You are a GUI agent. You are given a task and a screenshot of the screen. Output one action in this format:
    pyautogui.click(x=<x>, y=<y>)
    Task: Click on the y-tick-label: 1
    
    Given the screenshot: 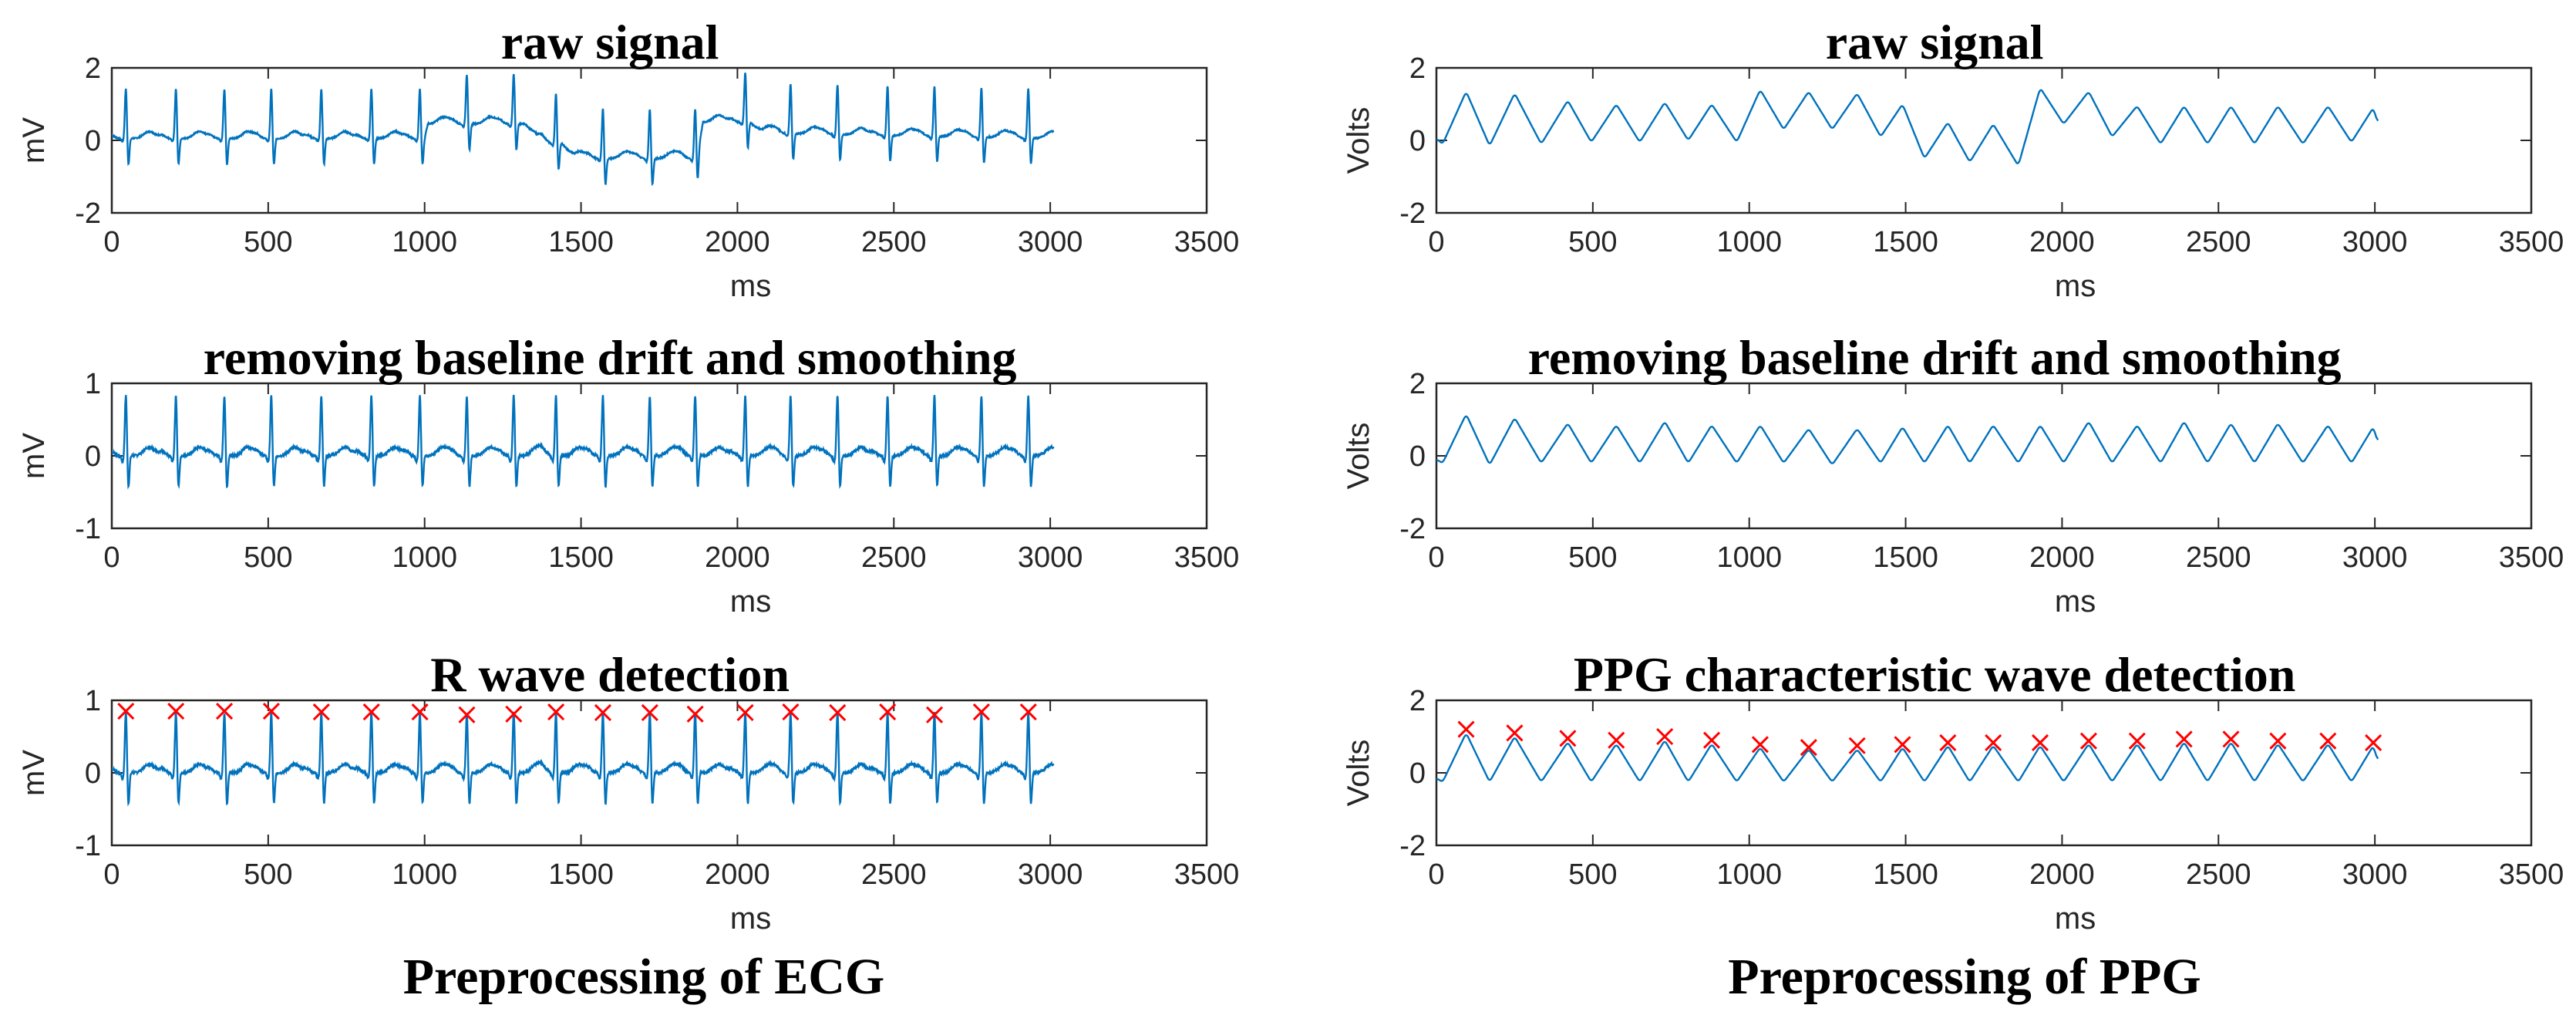 What is the action you would take?
    pyautogui.click(x=93, y=701)
    